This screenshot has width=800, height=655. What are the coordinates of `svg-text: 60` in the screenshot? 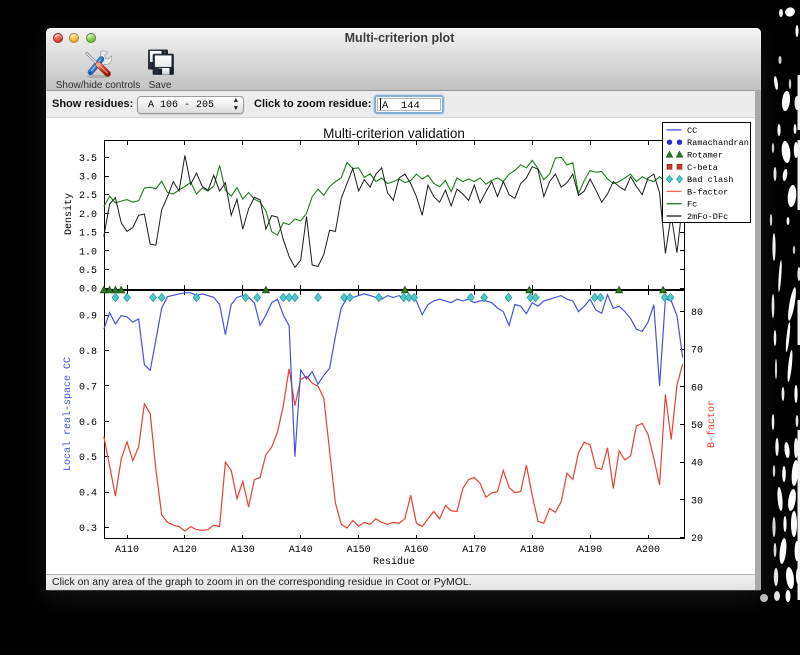 It's located at (697, 388).